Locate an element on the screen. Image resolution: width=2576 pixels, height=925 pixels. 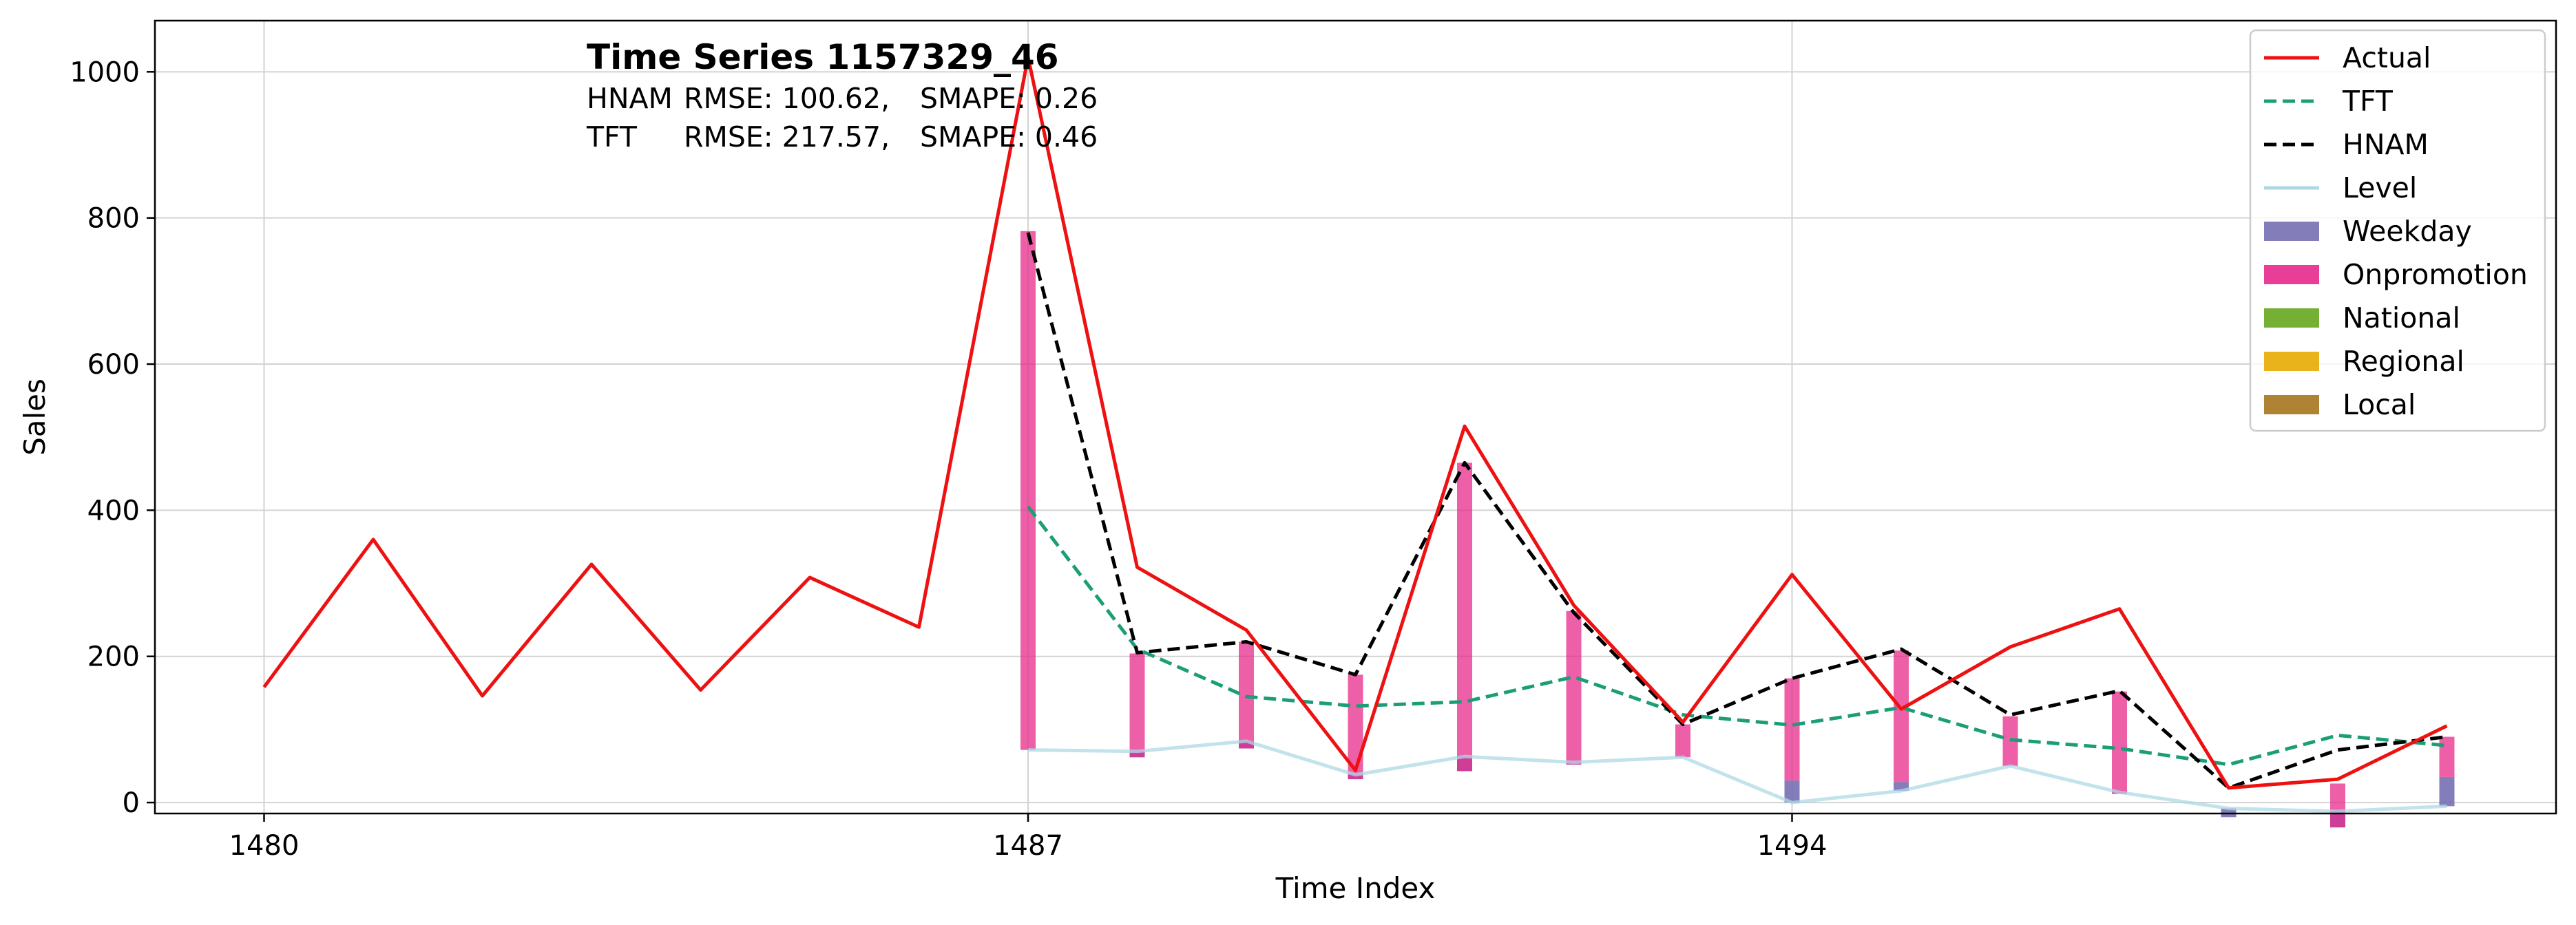
hnam-metric-rmse: RMSE: 100.62, is located at coordinates (787, 99).